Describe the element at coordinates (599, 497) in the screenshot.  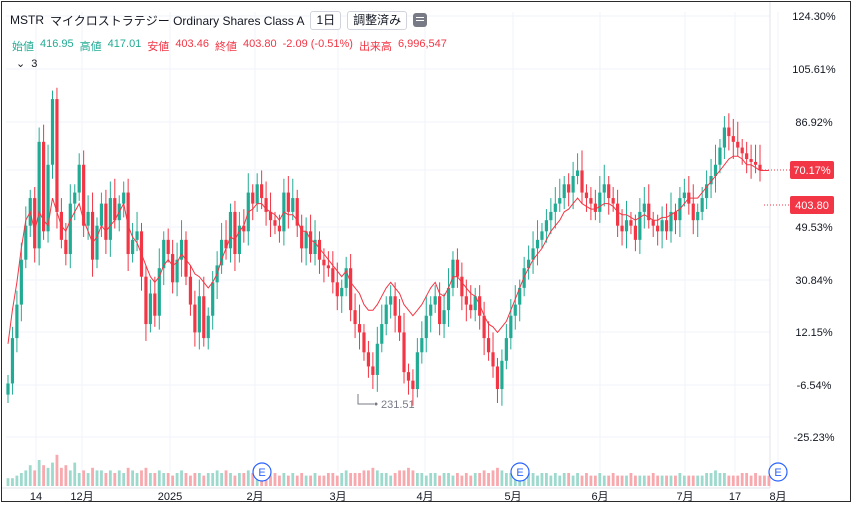
I see `x-tick-label: 6月` at that location.